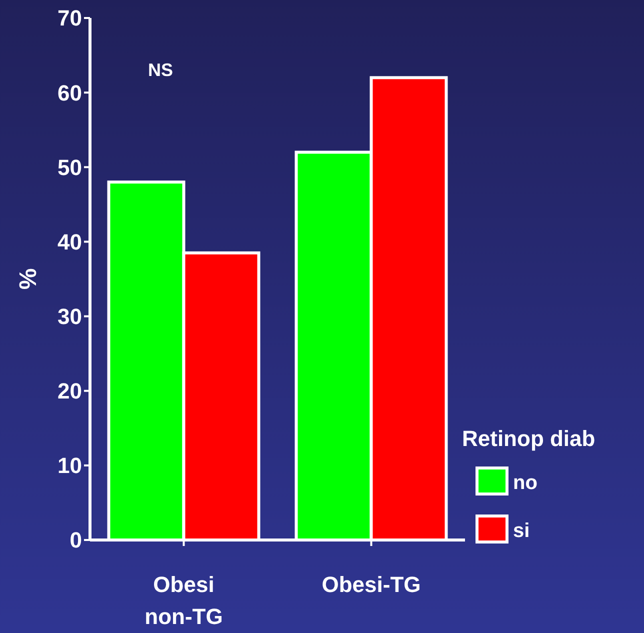 This screenshot has width=644, height=633. Describe the element at coordinates (183, 600) in the screenshot. I see `x-tick-label: Obesi non-TG` at that location.